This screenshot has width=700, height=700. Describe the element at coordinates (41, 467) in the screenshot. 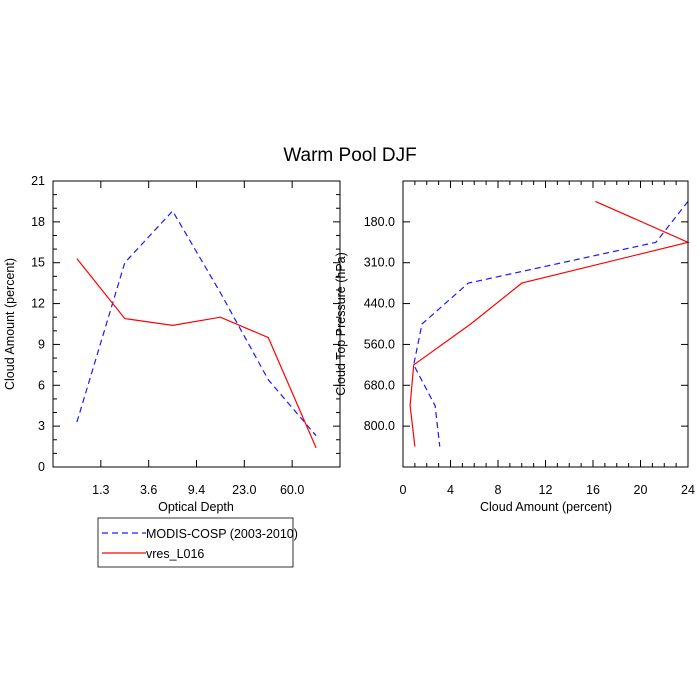

I see `left-y-tick-label: 0` at that location.